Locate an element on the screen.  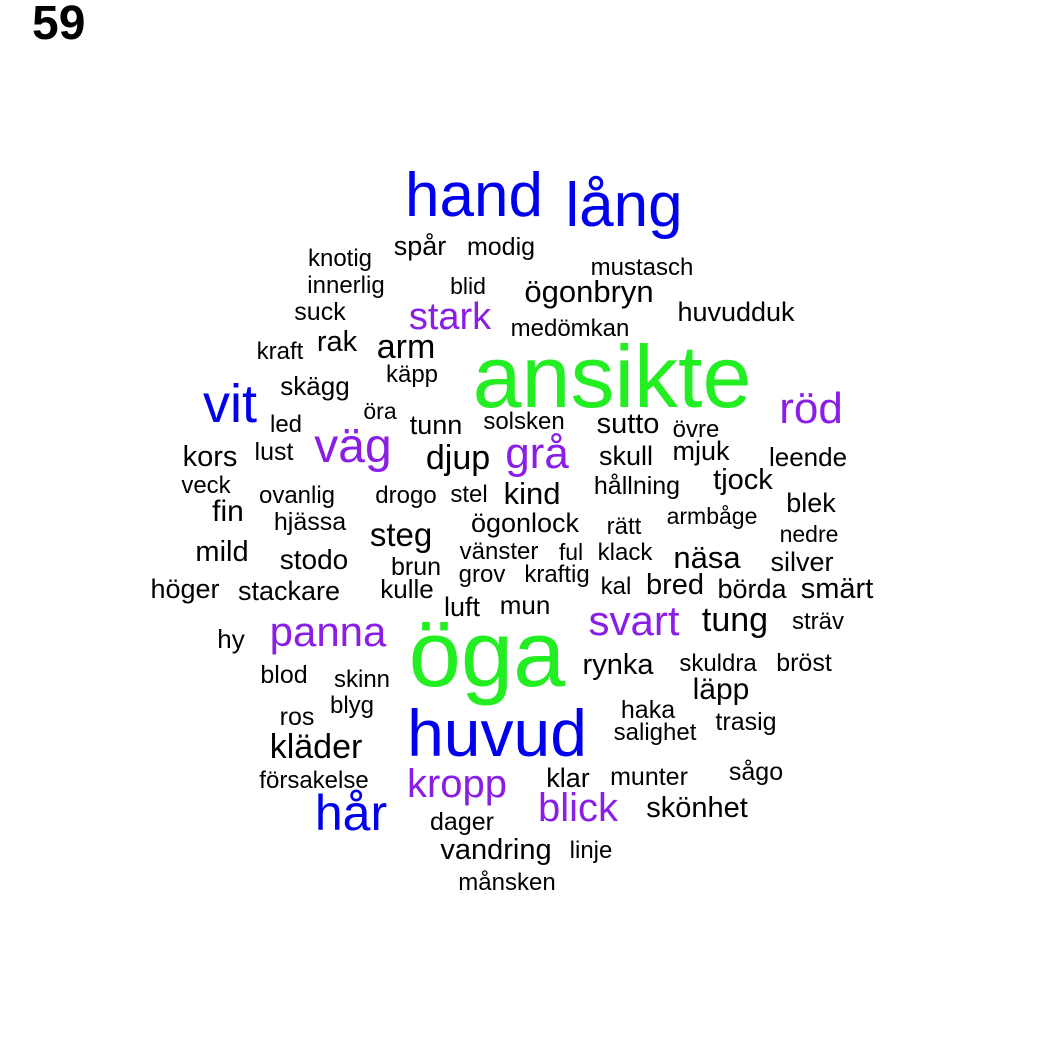
cloud-word: sträv is located at coordinates (818, 621).